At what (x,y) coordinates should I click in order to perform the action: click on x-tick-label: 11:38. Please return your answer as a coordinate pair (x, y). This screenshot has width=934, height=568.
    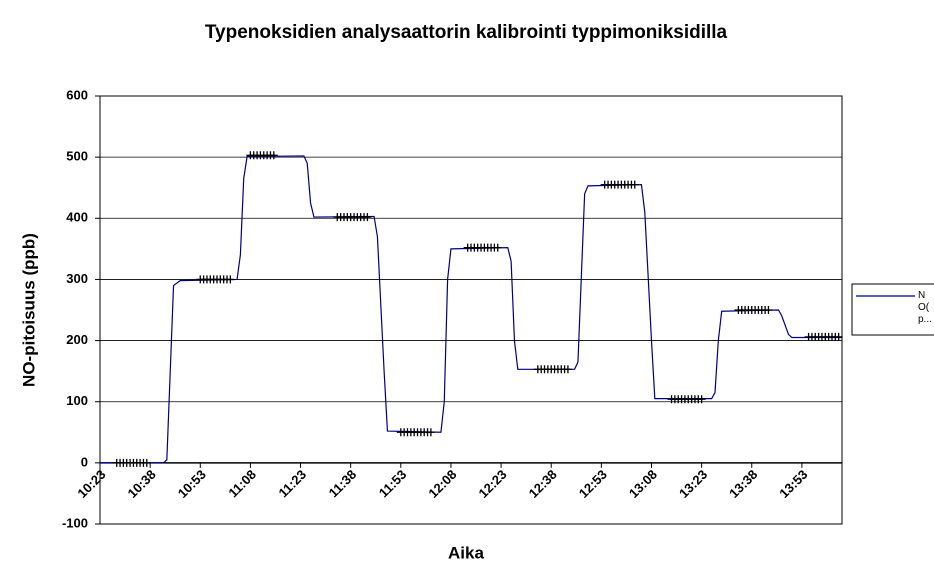
    Looking at the image, I should click on (343, 484).